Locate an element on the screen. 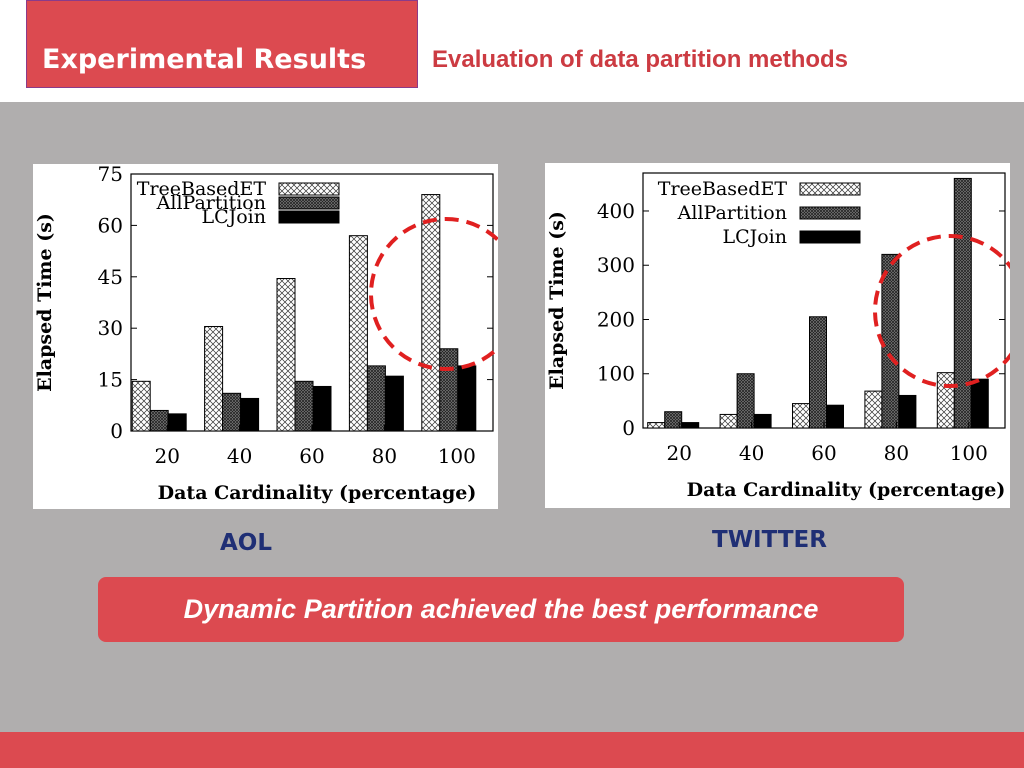 The height and width of the screenshot is (768, 1024). y-tick-label: 400 is located at coordinates (616, 211).